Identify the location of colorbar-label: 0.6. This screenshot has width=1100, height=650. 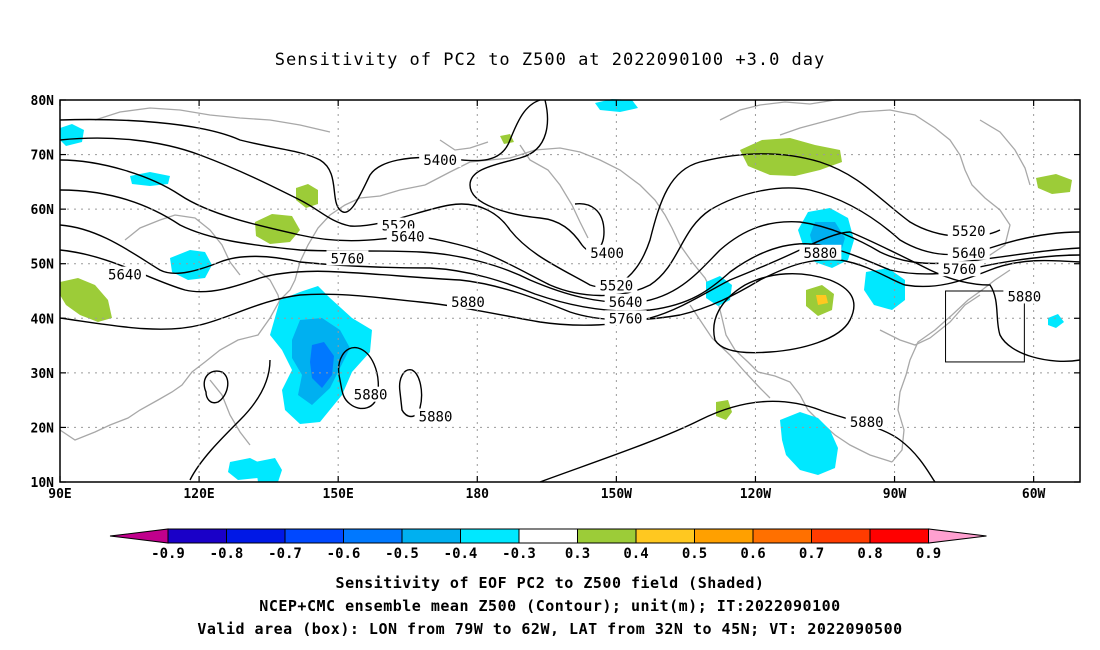
(752, 554).